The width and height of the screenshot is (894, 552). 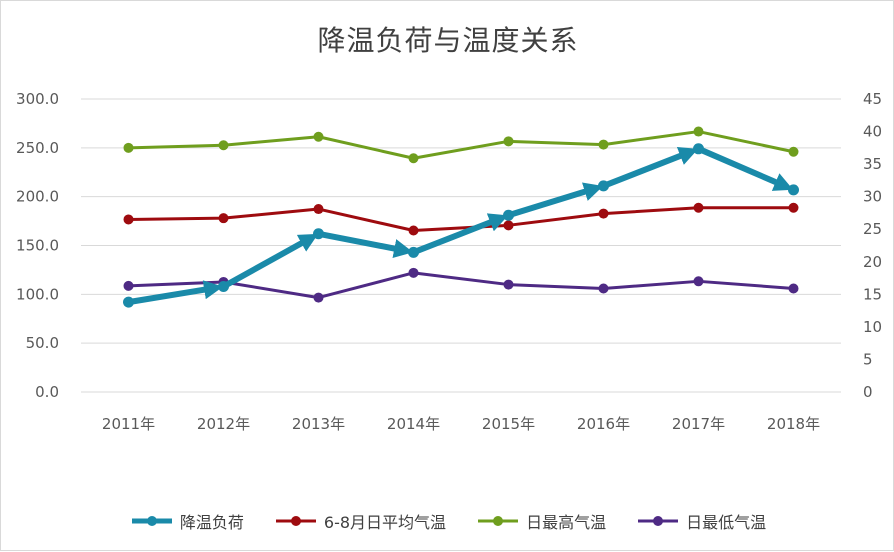 What do you see at coordinates (726, 522) in the screenshot?
I see `legend-label: 日最低气温` at bounding box center [726, 522].